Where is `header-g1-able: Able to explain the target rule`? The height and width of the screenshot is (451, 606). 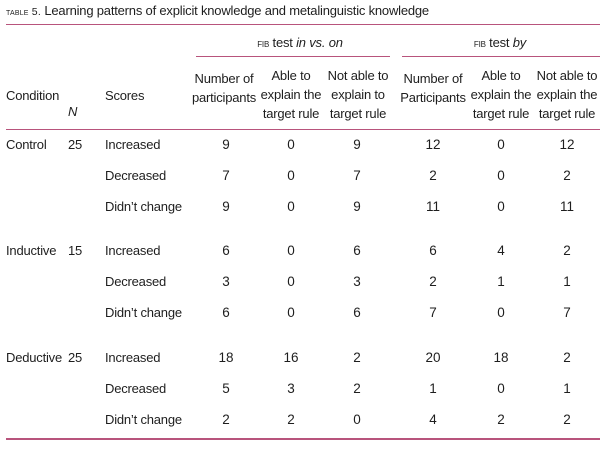
header-g1-able: Able to explain the target rule is located at coordinates (291, 94).